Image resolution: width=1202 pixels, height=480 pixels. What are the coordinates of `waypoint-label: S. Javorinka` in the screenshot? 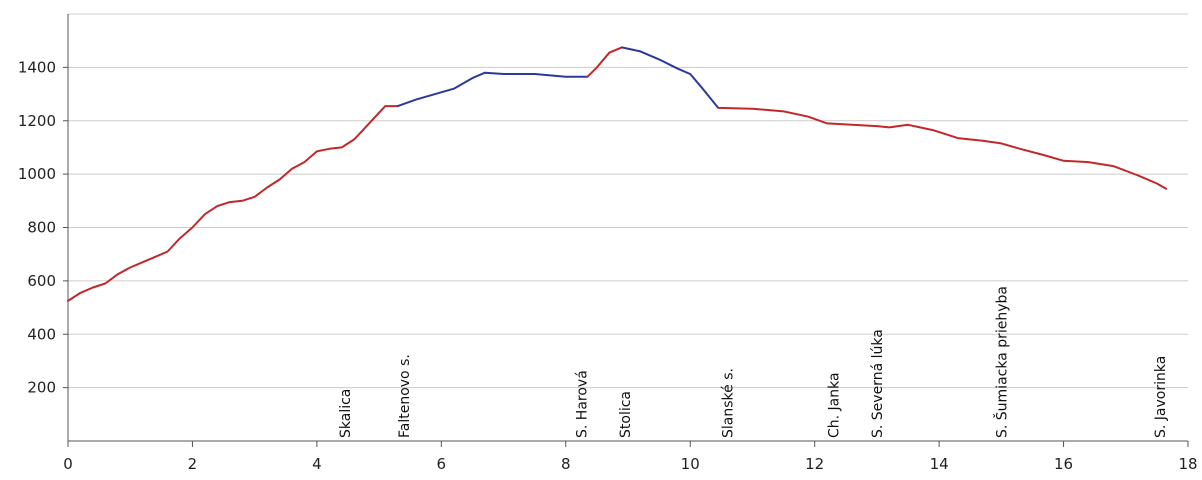 It's located at (1161, 397).